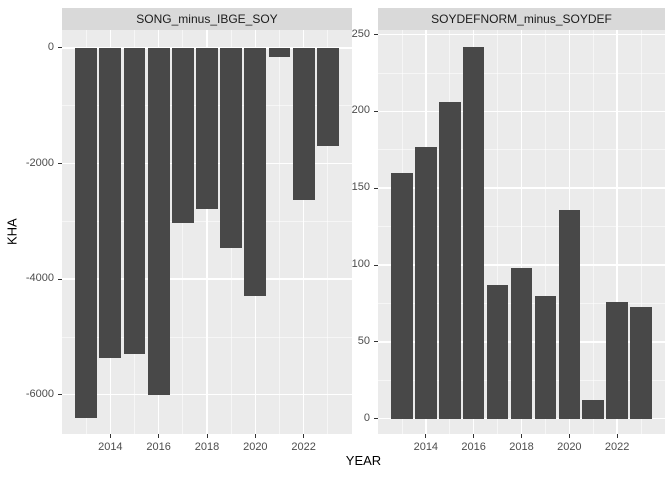 The image size is (672, 480). Describe the element at coordinates (360, 110) in the screenshot. I see `y-tick-label: 200` at that location.